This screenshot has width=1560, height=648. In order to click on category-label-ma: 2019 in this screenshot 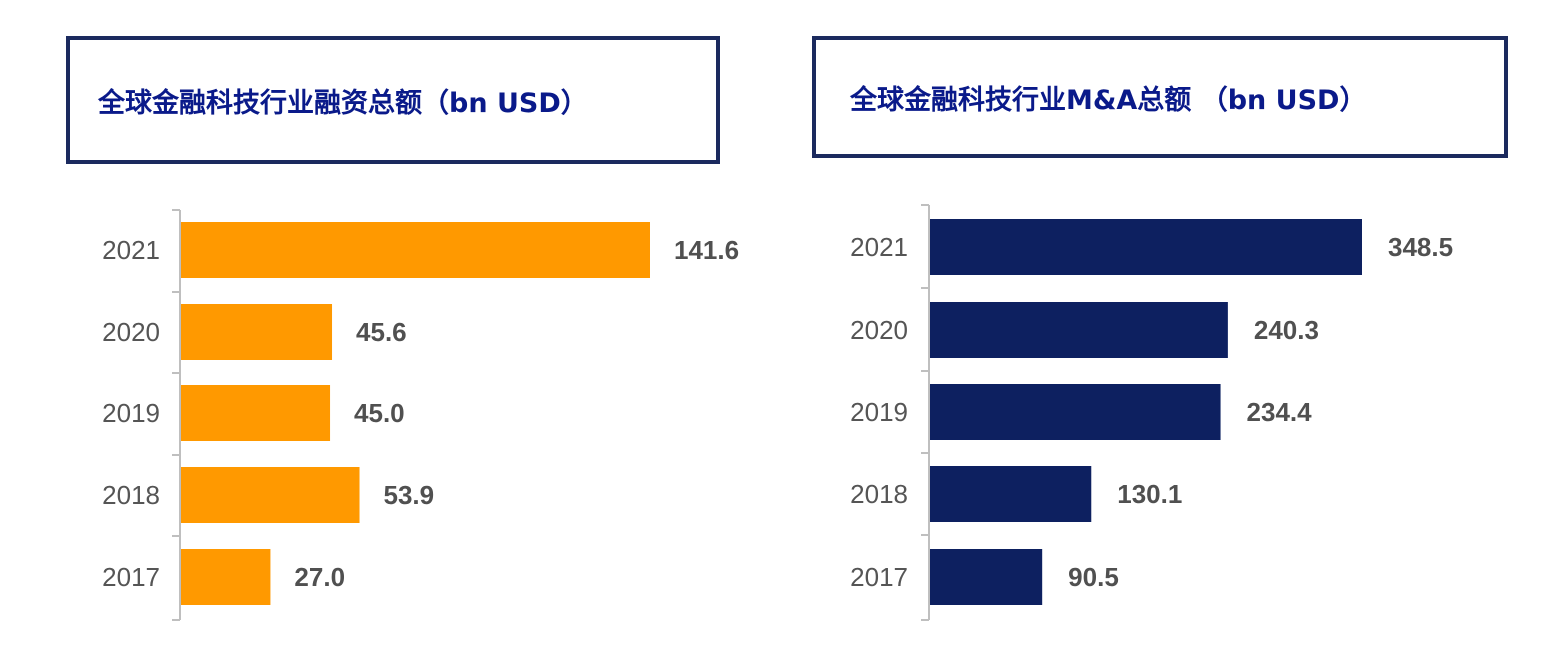, I will do `click(879, 412)`.